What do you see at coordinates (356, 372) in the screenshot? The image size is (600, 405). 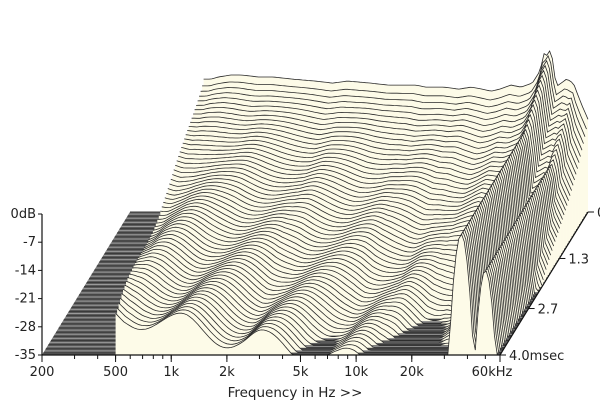 I see `x-tick-label: 10k` at bounding box center [356, 372].